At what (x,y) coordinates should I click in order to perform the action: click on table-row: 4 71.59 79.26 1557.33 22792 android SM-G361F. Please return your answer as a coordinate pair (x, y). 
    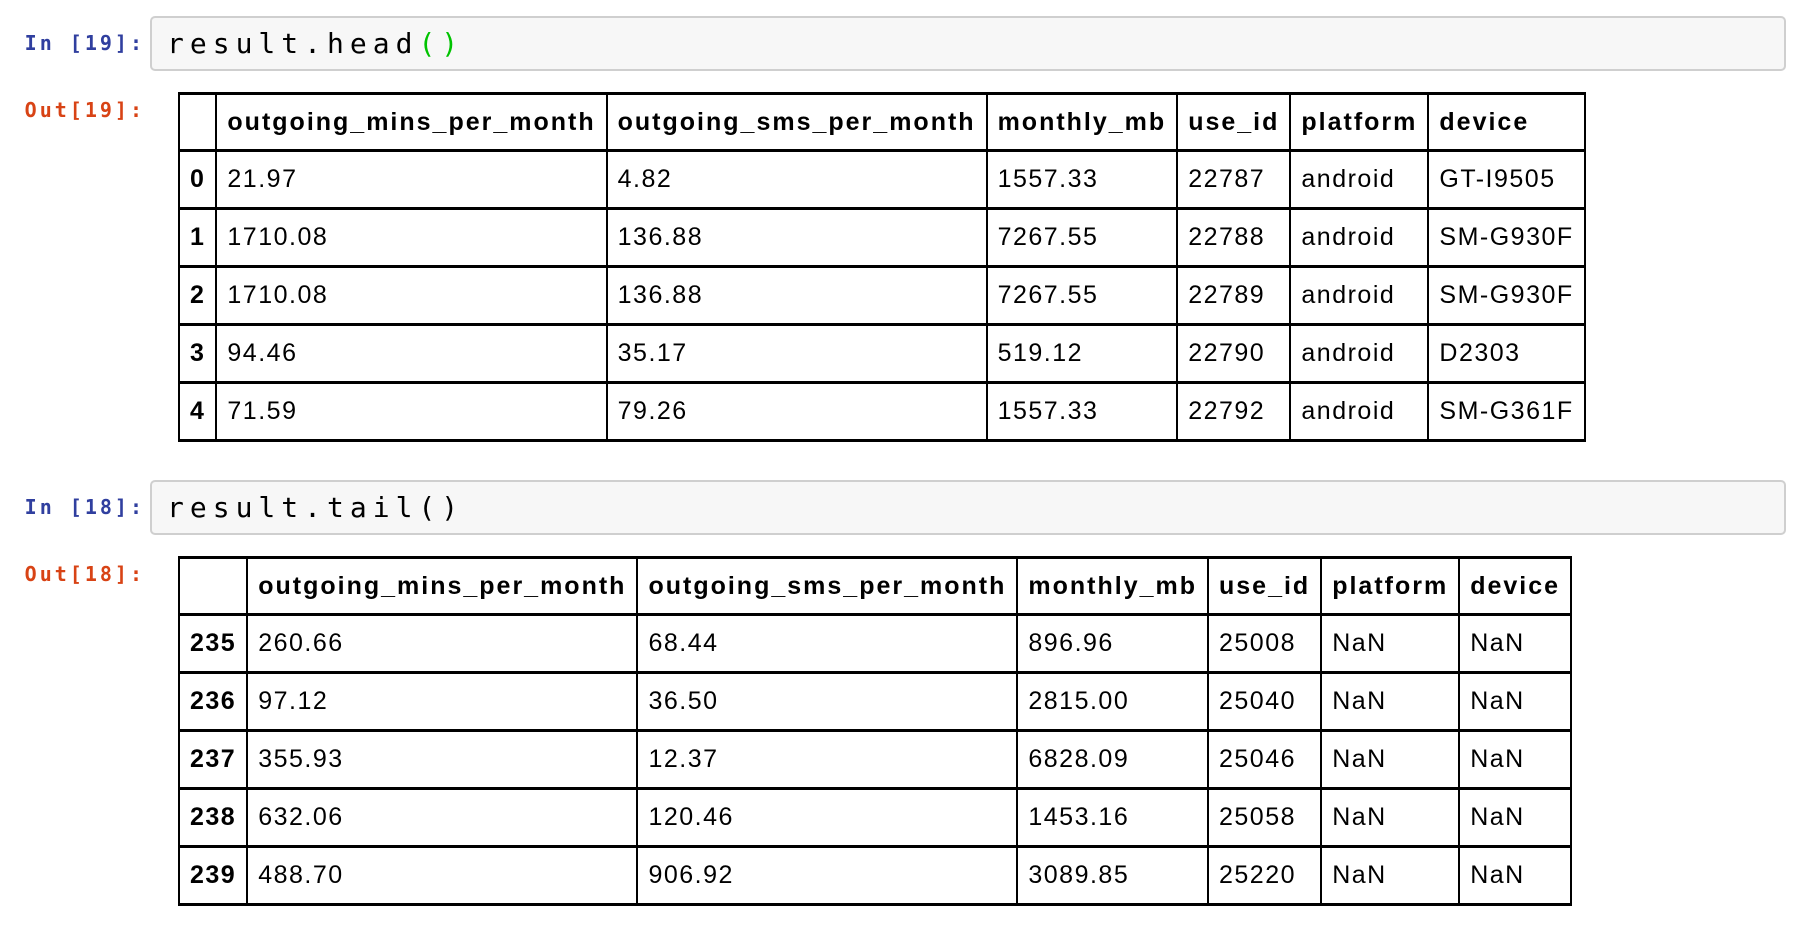
    Looking at the image, I should click on (881, 411).